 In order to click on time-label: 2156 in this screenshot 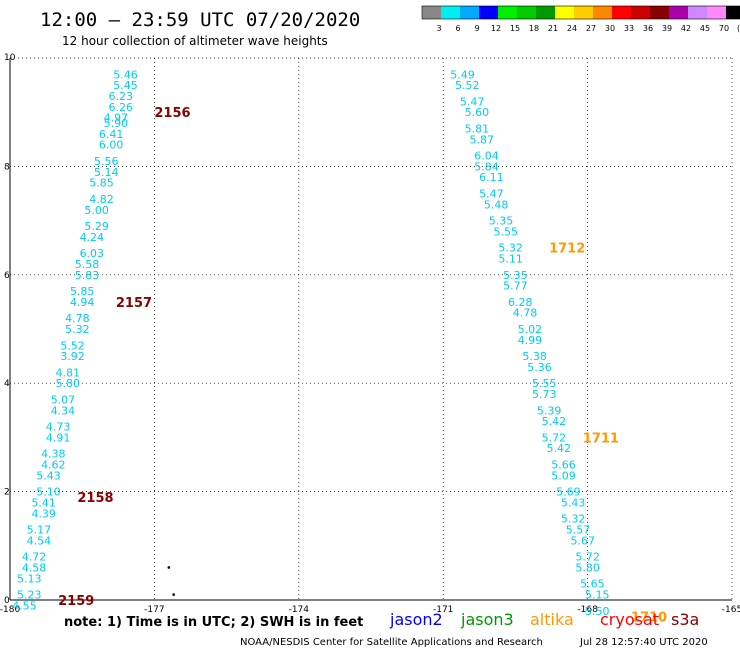, I will do `click(172, 113)`.